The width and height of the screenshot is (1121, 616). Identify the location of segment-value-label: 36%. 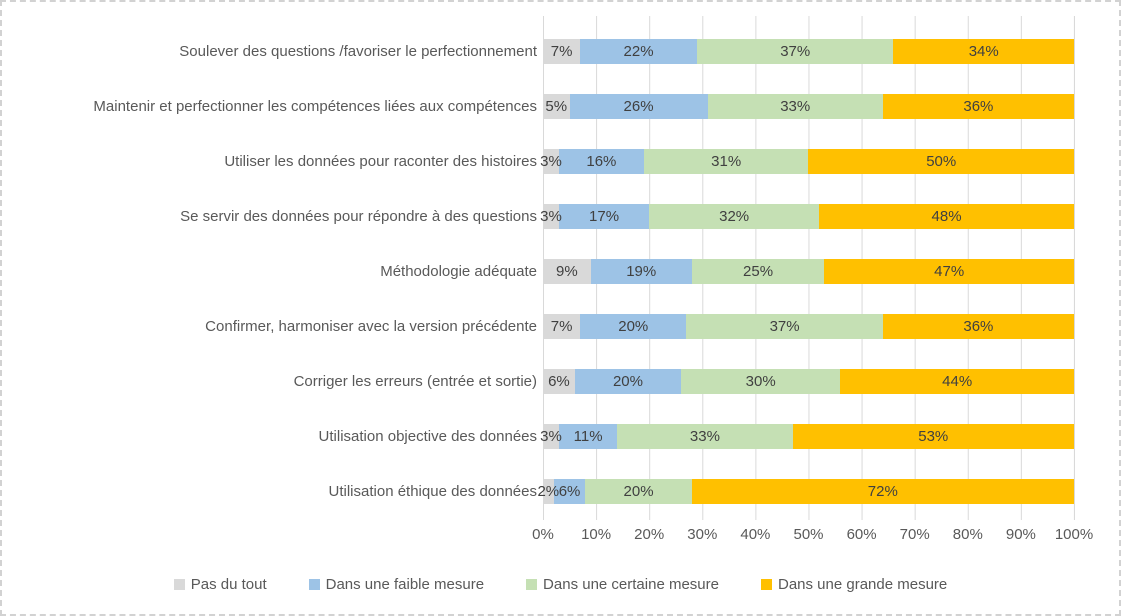
(978, 106).